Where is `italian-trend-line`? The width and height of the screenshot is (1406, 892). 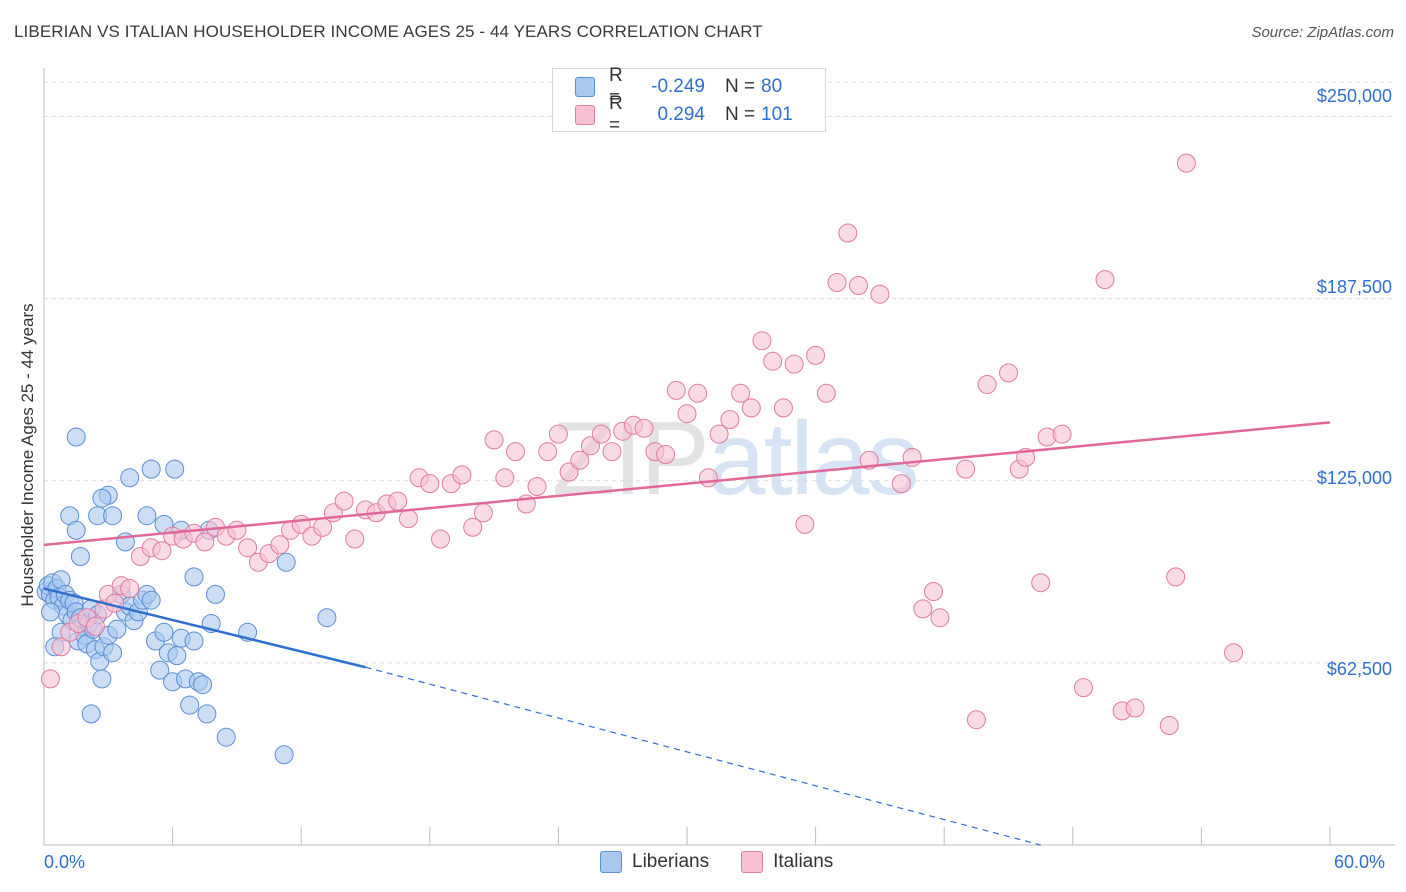
italian-trend-line is located at coordinates (687, 484).